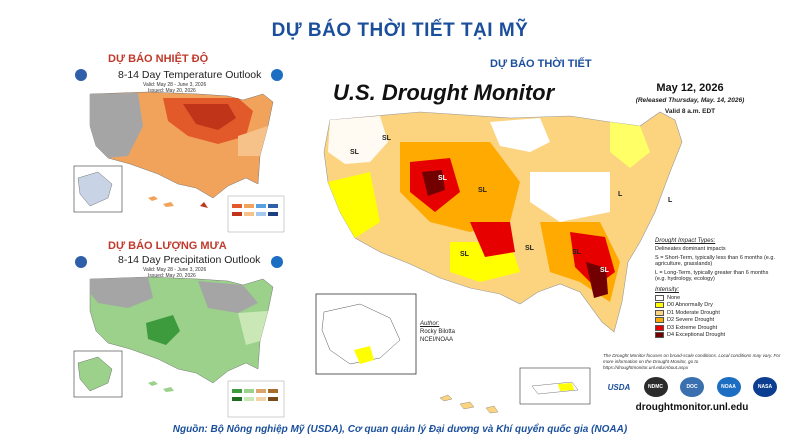  What do you see at coordinates (174, 85) in the screenshot?
I see `temperature-valid: Valid: May 28 - June 3, 2026` at bounding box center [174, 85].